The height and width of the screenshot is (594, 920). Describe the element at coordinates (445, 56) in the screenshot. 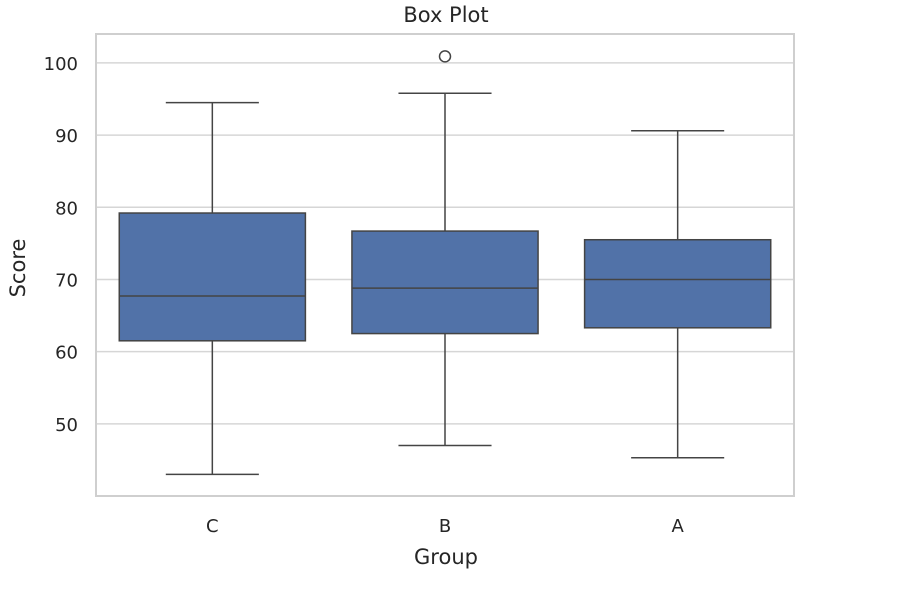

I see `outlier-point` at that location.